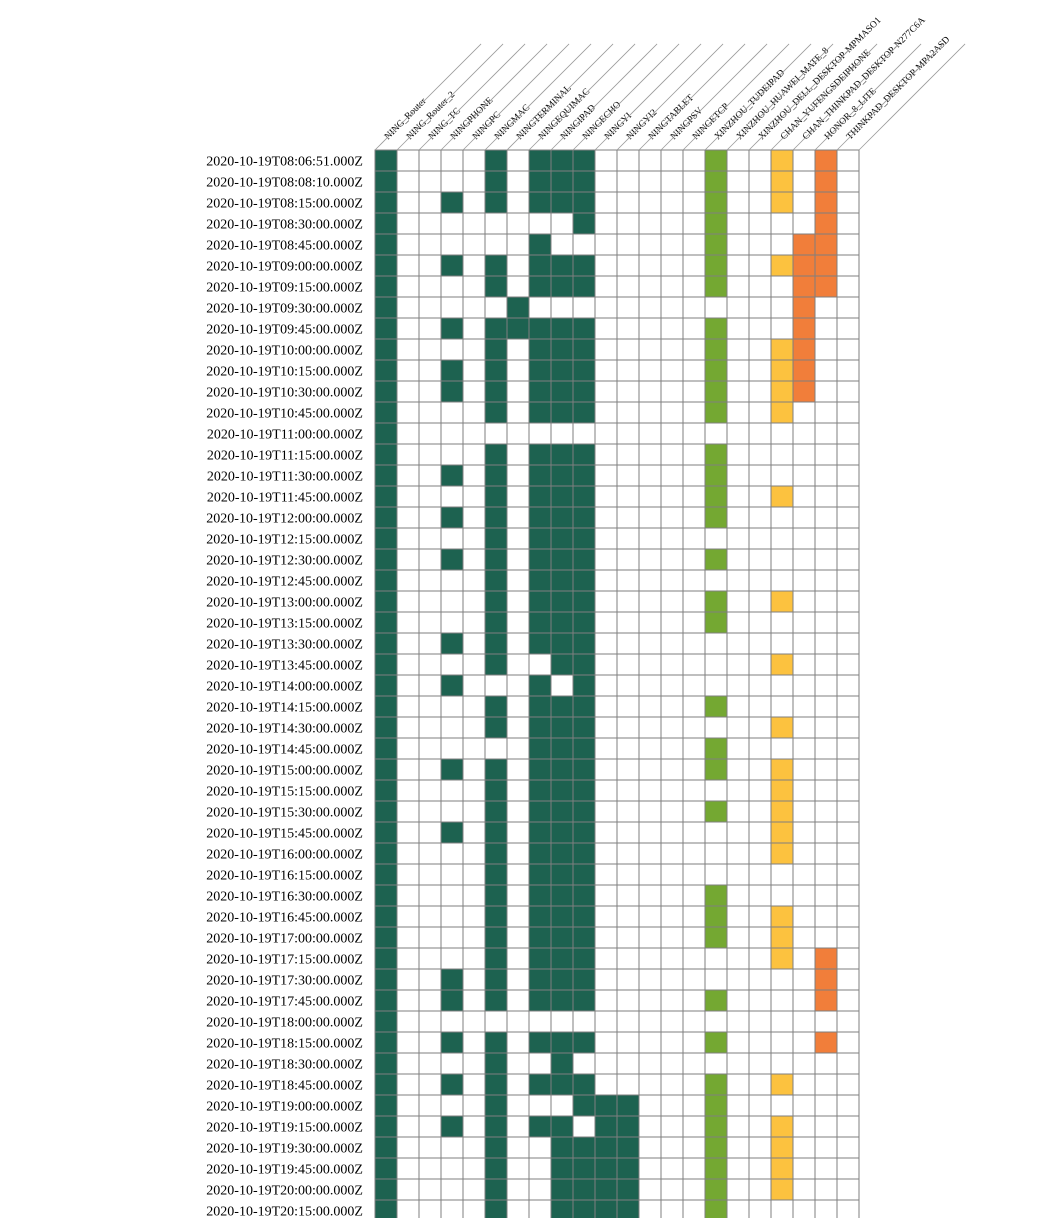  I want to click on row-label: 2020-10-19T15:15:00.000Z, so click(284, 792).